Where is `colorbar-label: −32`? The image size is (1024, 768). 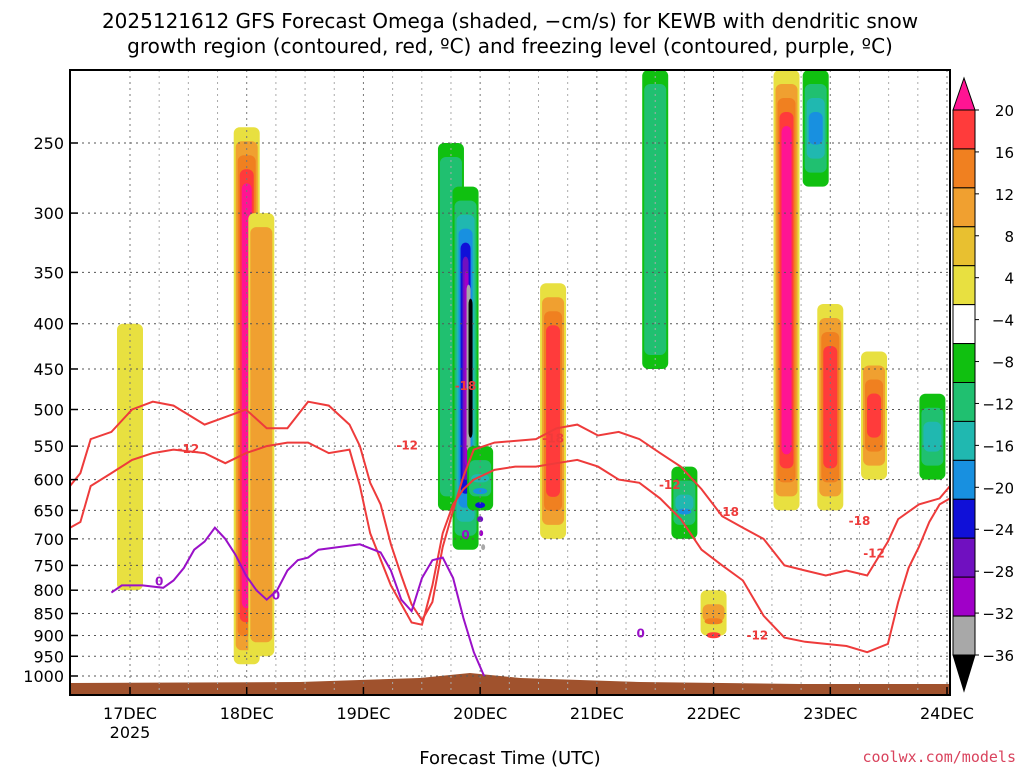 colorbar-label: −32 is located at coordinates (998, 614).